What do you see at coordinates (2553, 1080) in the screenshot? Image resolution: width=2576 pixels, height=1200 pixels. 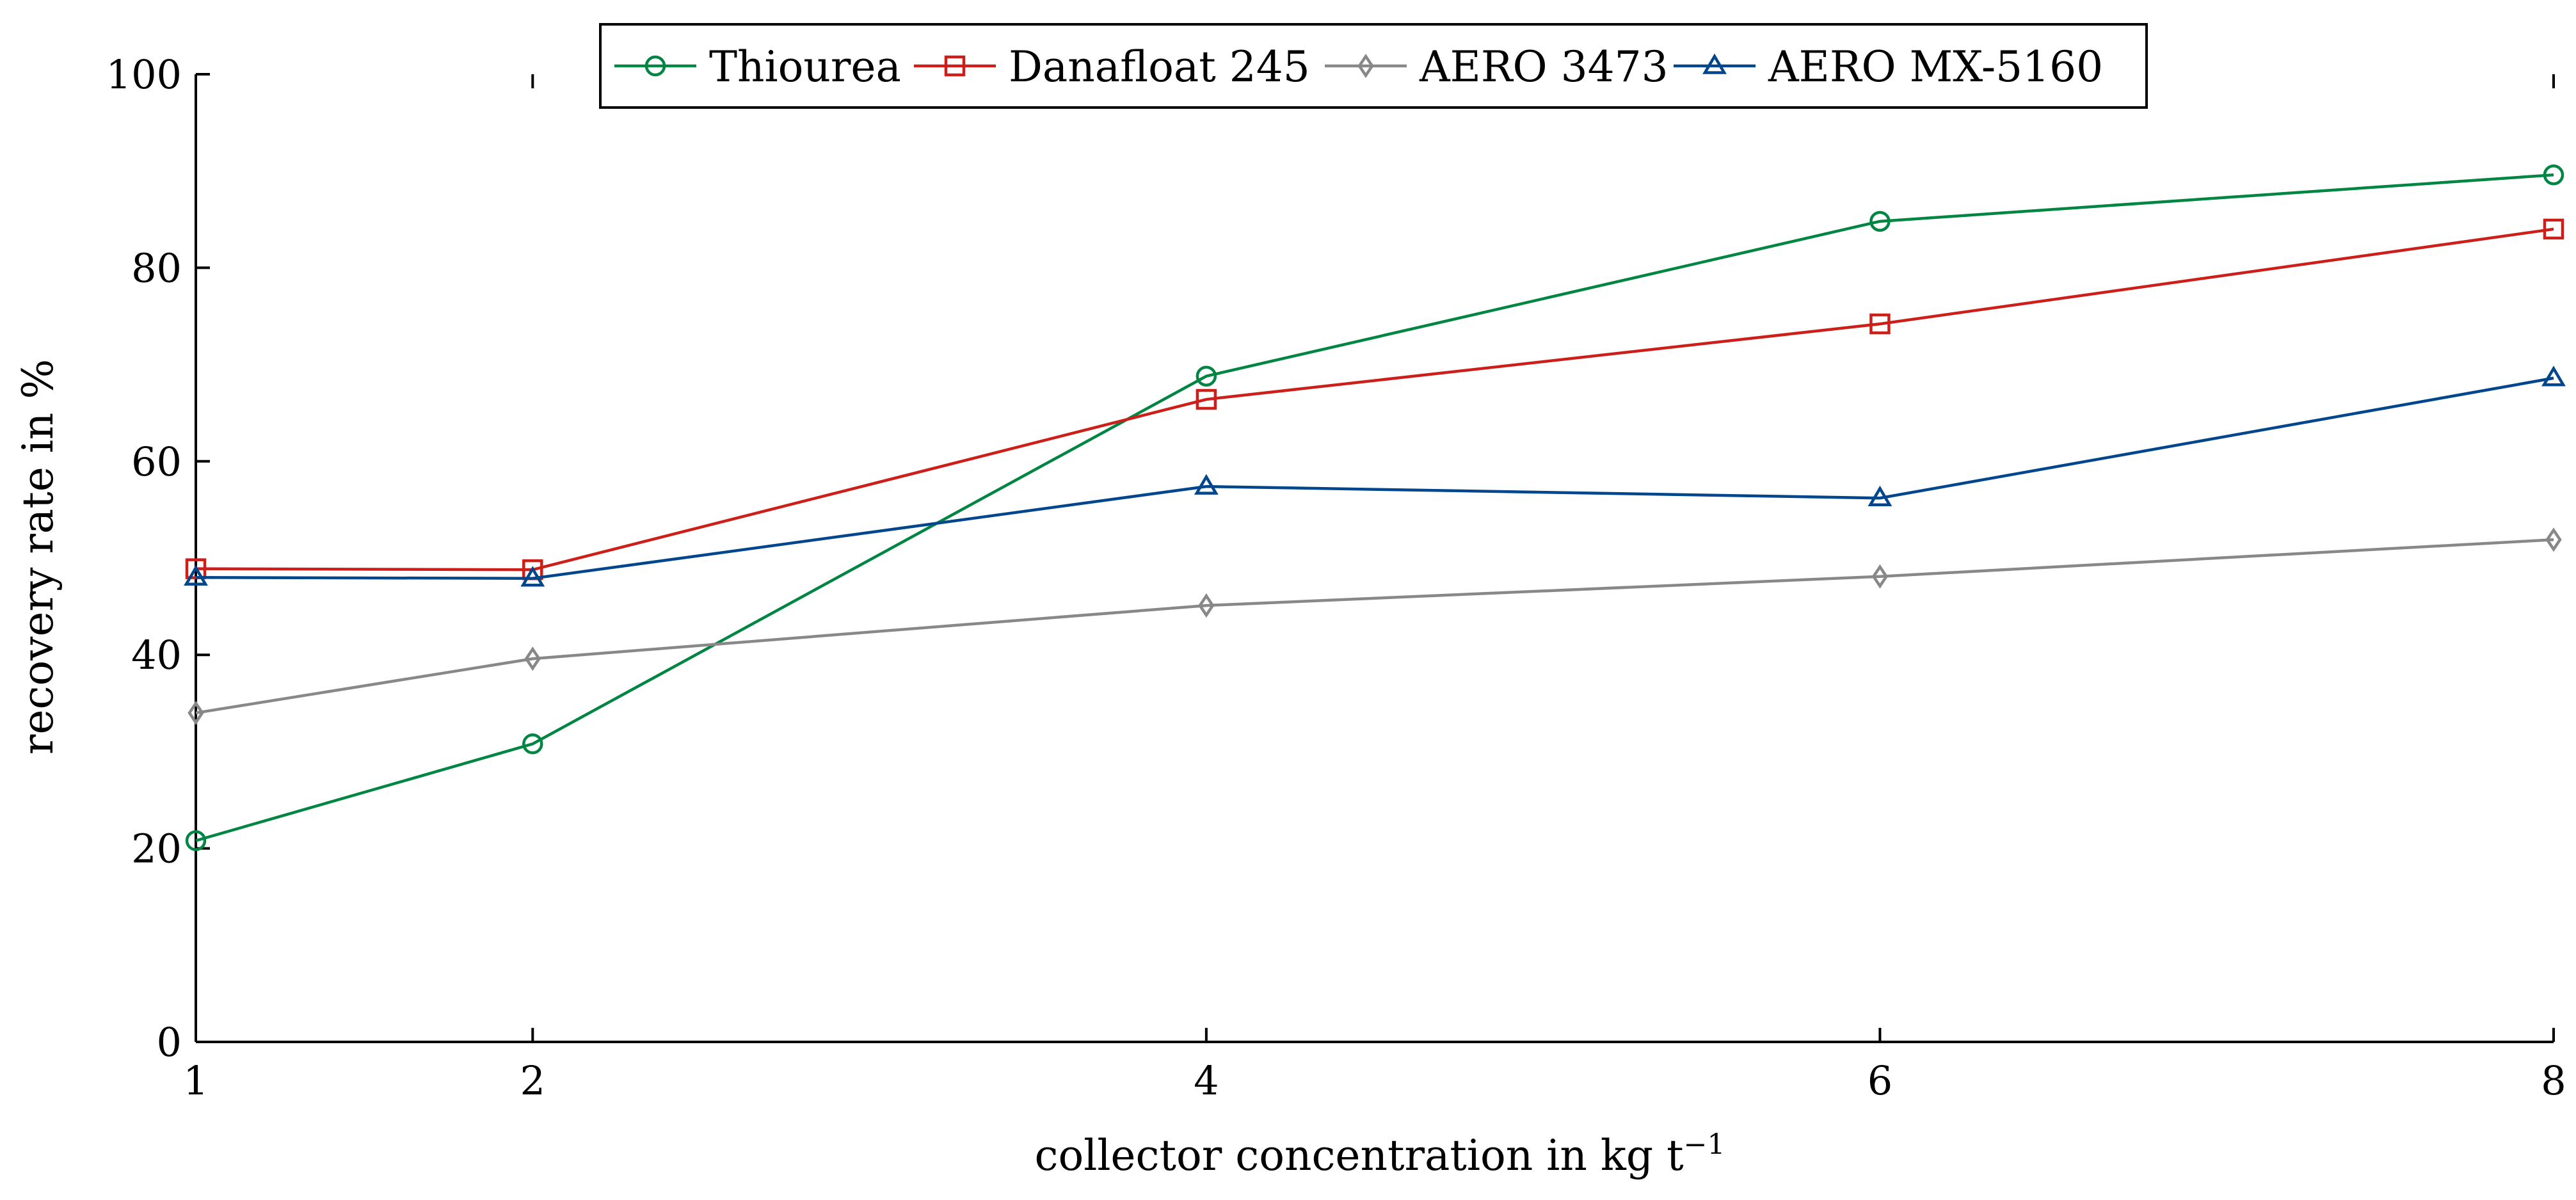 I see `x-tick-label: 8` at bounding box center [2553, 1080].